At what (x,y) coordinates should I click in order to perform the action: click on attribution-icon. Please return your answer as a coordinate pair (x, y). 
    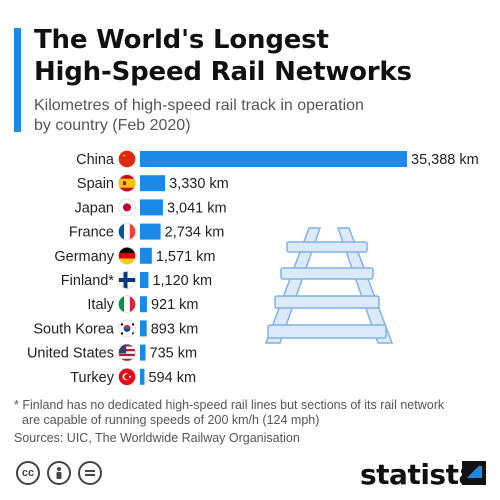
    Looking at the image, I should click on (59, 473).